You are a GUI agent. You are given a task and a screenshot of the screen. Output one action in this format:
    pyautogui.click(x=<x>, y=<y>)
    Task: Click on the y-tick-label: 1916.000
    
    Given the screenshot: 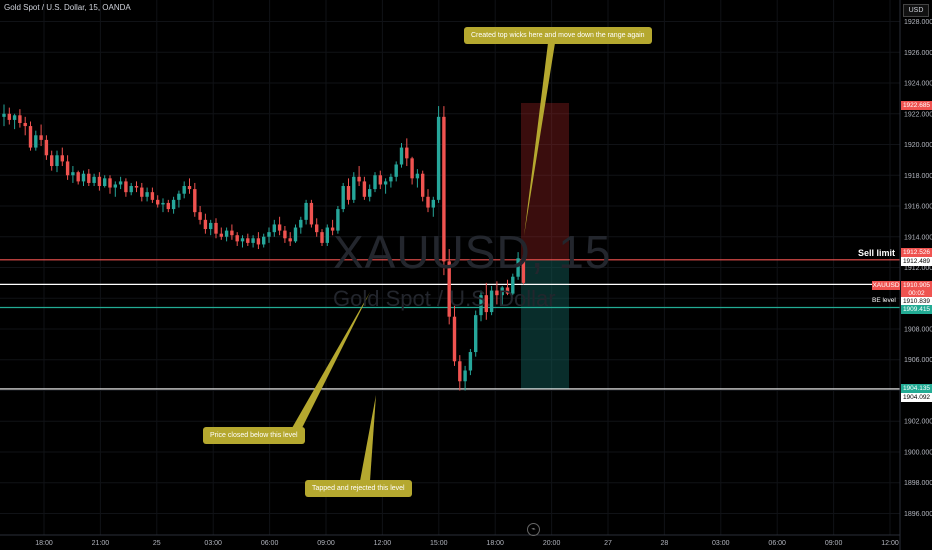 What is the action you would take?
    pyautogui.click(x=918, y=207)
    